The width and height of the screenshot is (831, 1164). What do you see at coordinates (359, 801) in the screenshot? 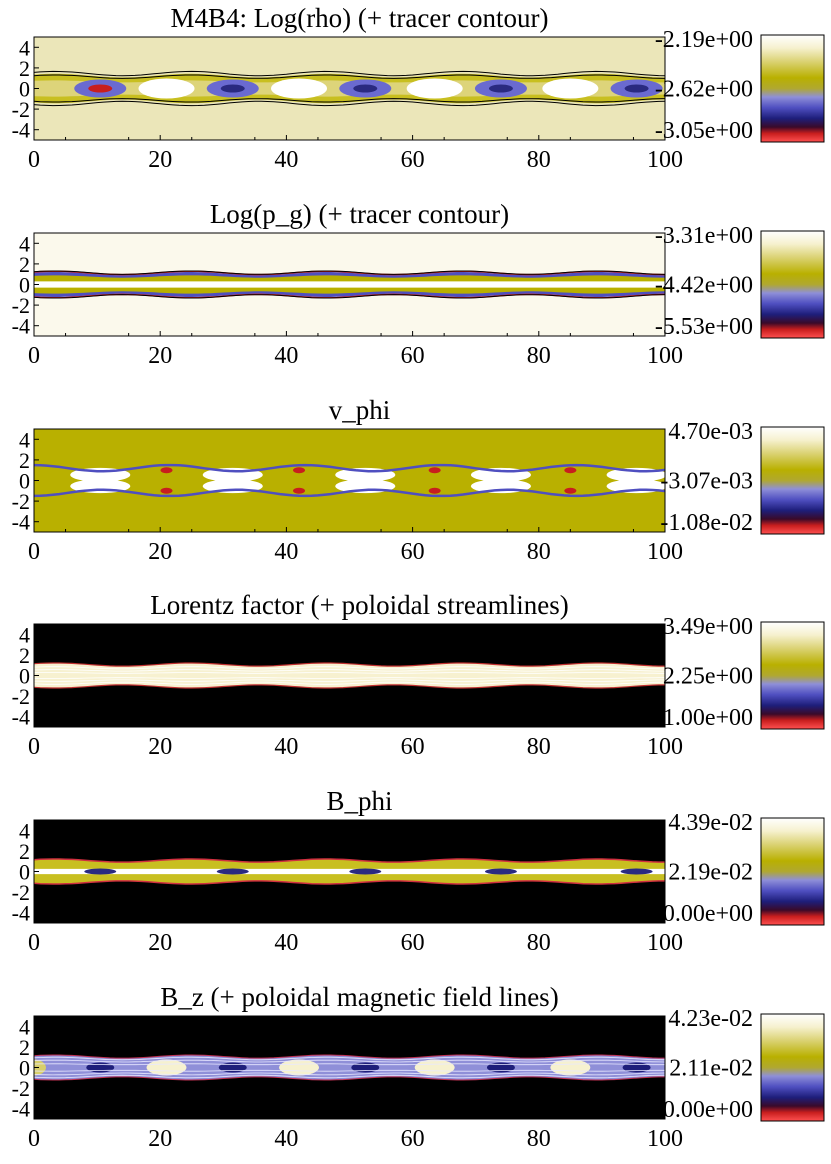
I see `panel-title: B_phi` at bounding box center [359, 801].